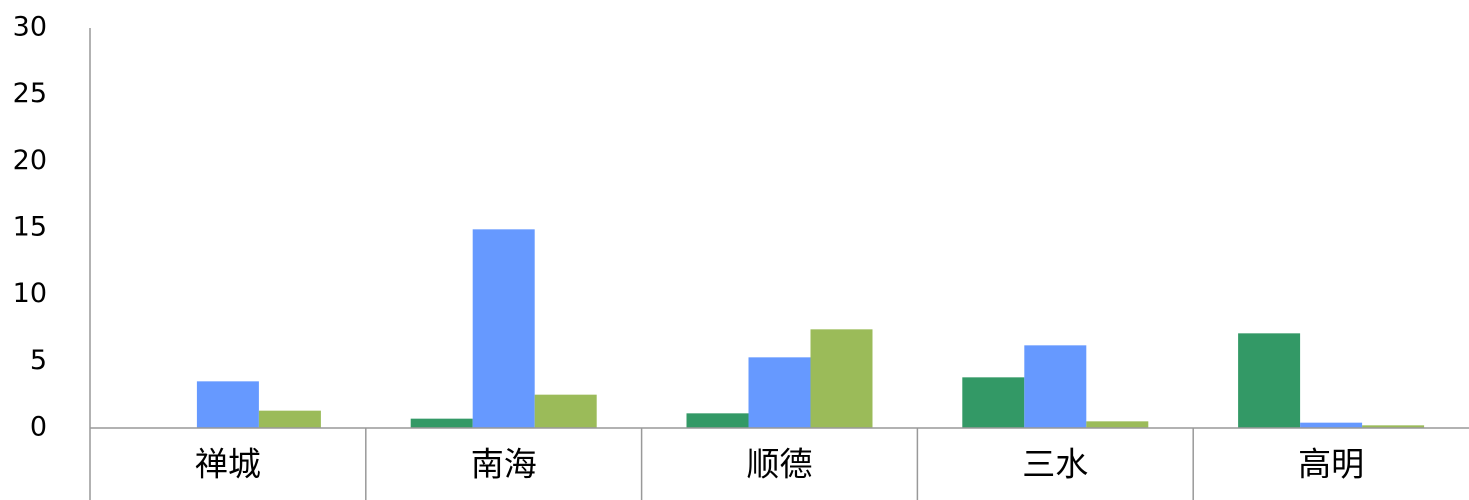 Image resolution: width=1469 pixels, height=500 pixels. Describe the element at coordinates (30, 227) in the screenshot. I see `y-tick-label: 15` at that location.